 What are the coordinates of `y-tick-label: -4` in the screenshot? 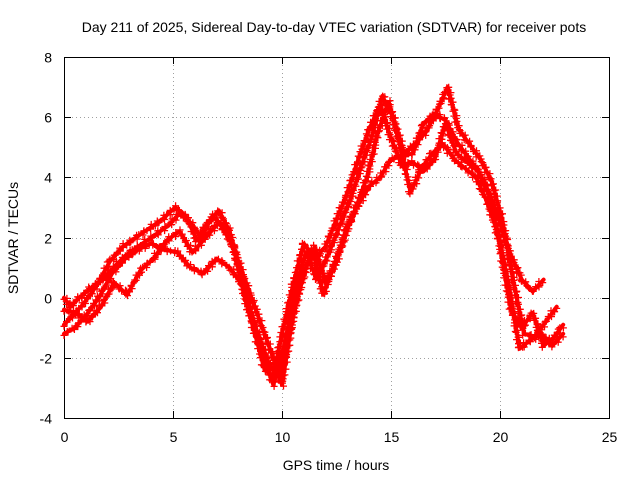 It's located at (46, 419).